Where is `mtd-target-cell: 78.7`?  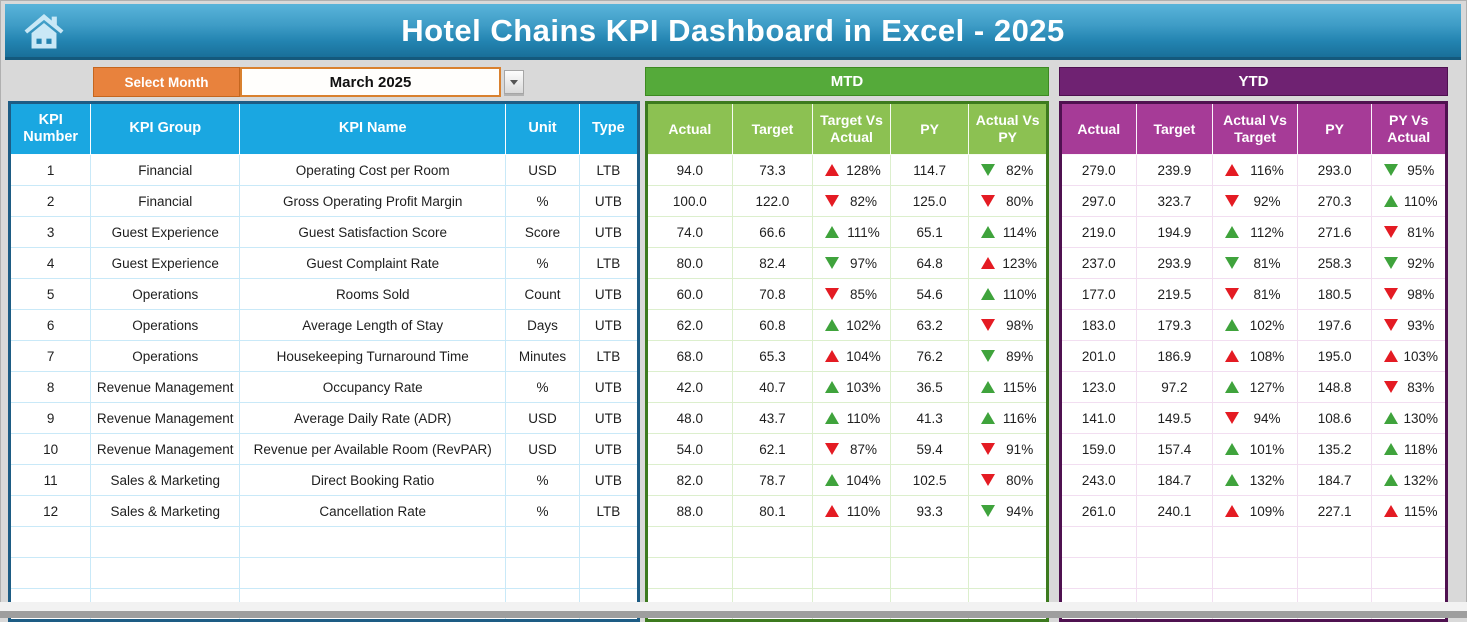 mtd-target-cell: 78.7 is located at coordinates (772, 480).